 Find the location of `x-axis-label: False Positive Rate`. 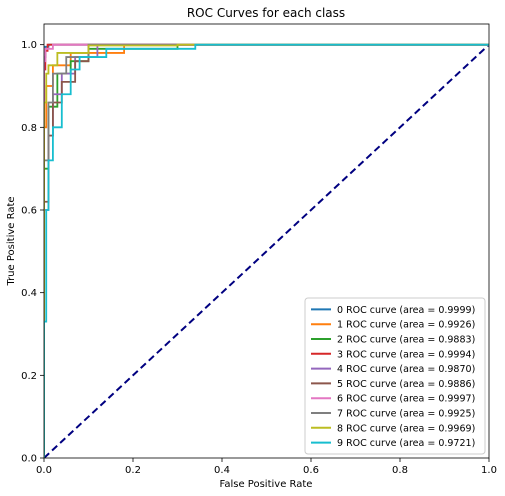

x-axis-label: False Positive Rate is located at coordinates (266, 484).